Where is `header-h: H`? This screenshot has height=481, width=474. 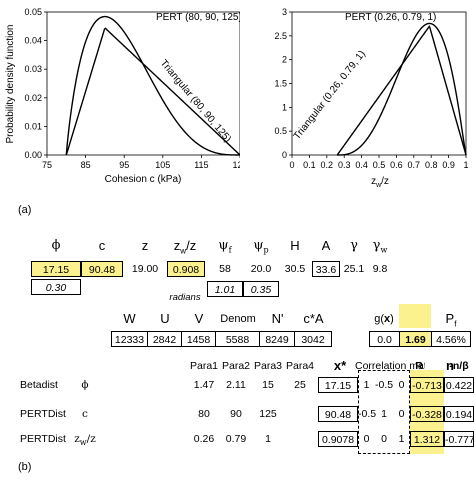 header-h: H is located at coordinates (295, 245).